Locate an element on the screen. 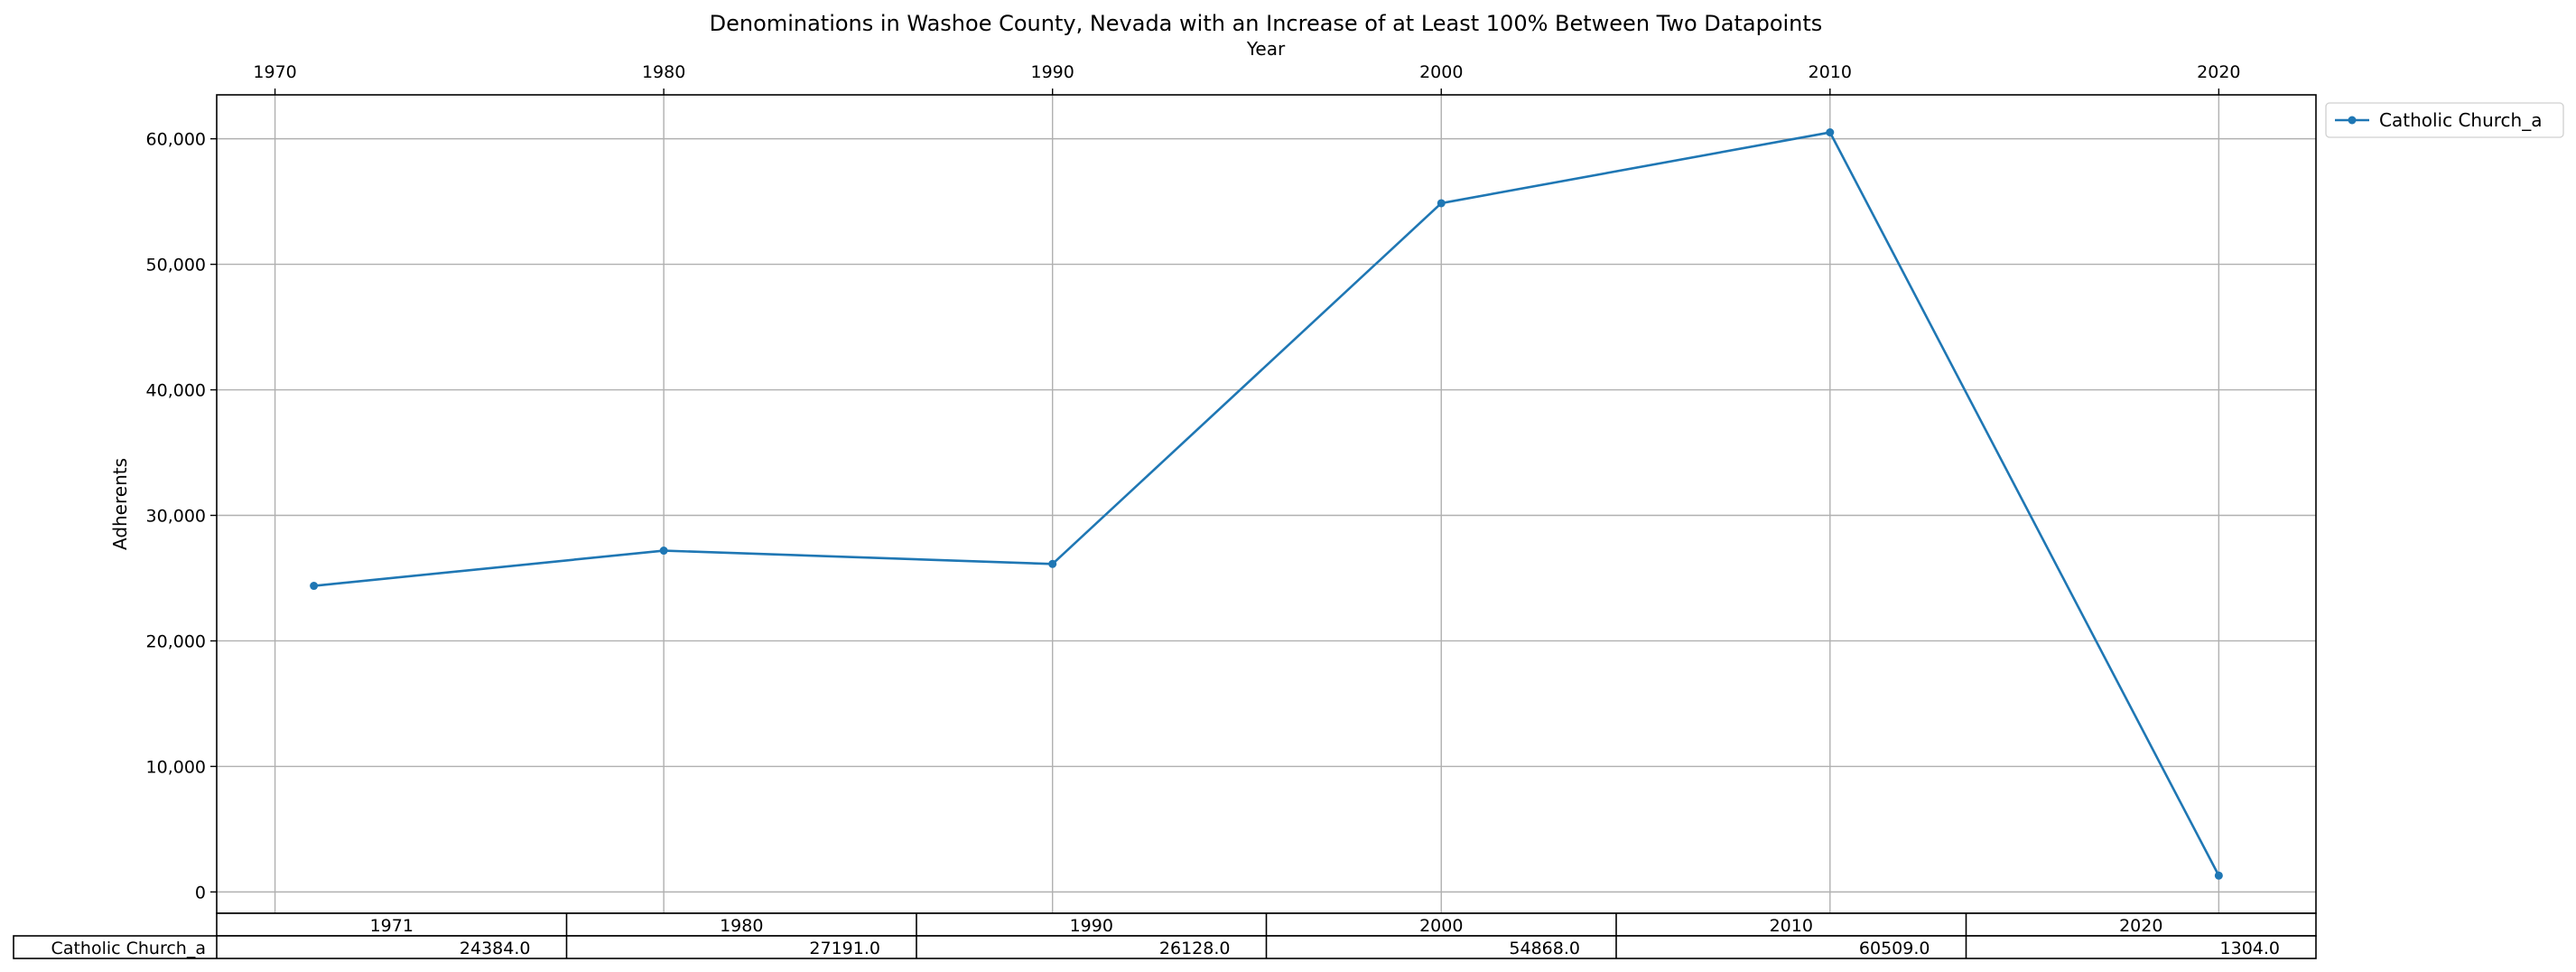  y-tick-label: 30,000 is located at coordinates (176, 517).